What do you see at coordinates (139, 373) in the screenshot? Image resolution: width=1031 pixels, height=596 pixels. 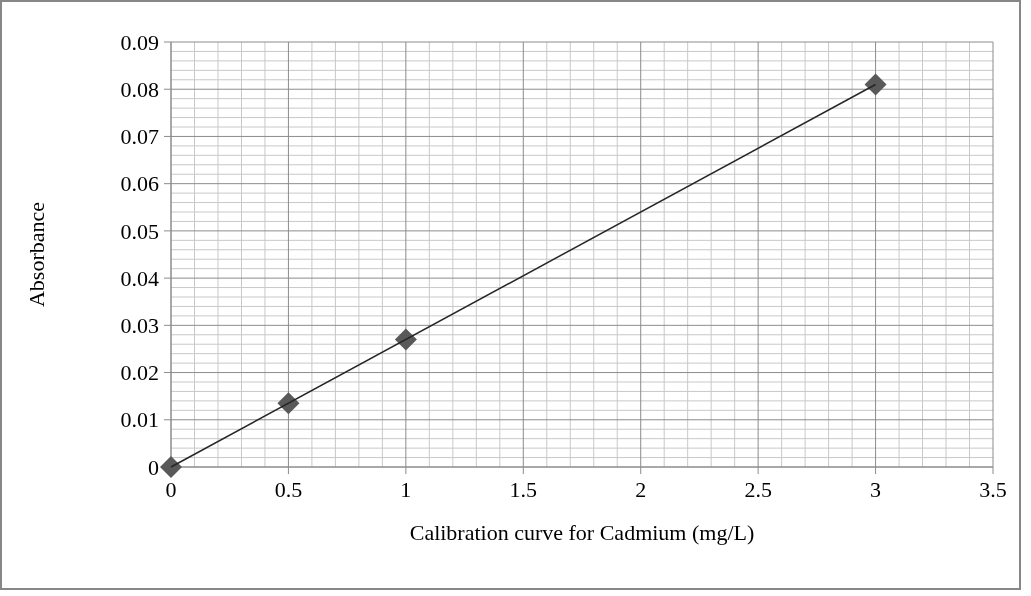 I see `y-tick-label: 0.02` at bounding box center [139, 373].